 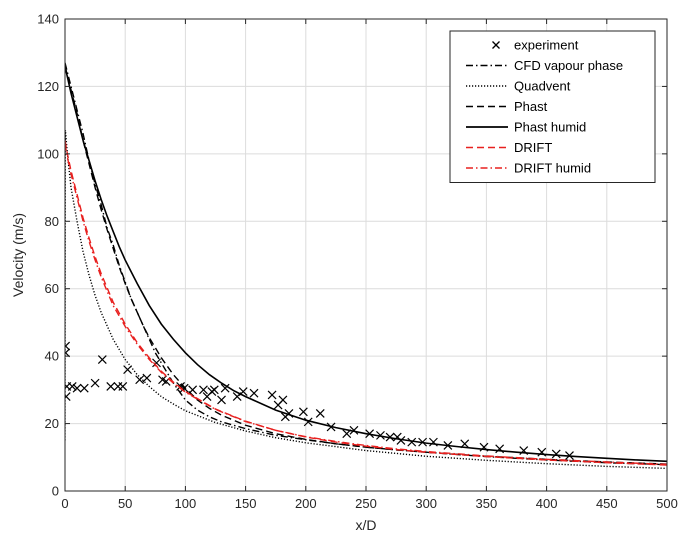 I want to click on legend-label: DRIFT, so click(x=533, y=147).